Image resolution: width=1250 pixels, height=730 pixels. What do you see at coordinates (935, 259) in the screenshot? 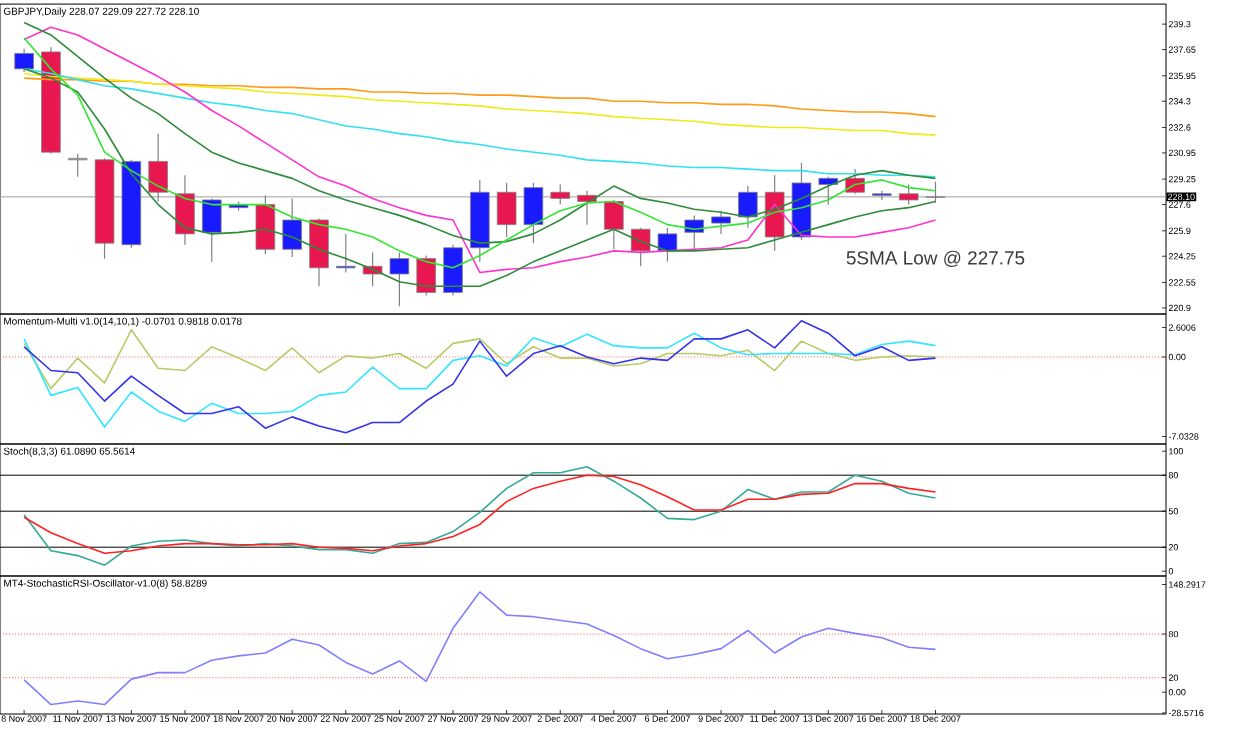
I see `annotation: 5SMA Low @ 227.75` at bounding box center [935, 259].